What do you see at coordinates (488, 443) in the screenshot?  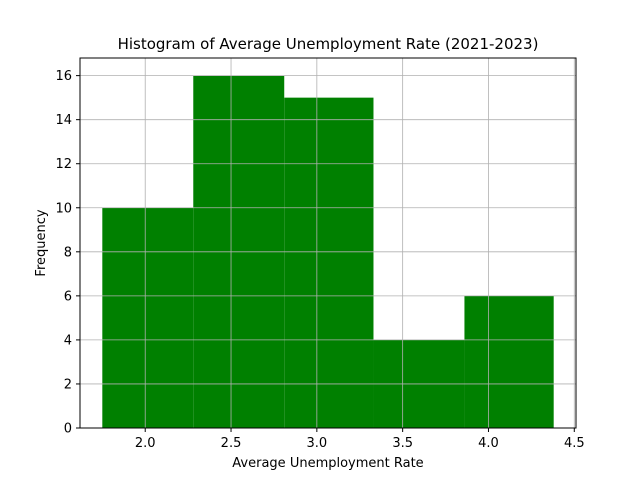 I see `x-tick-label-4: 4.0` at bounding box center [488, 443].